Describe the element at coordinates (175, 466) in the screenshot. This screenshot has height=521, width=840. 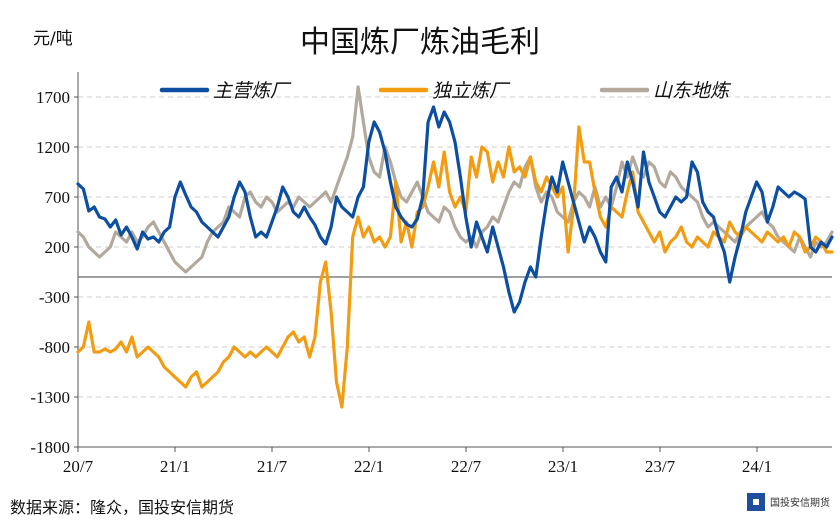
I see `x-tick-label-1: 21/1` at that location.